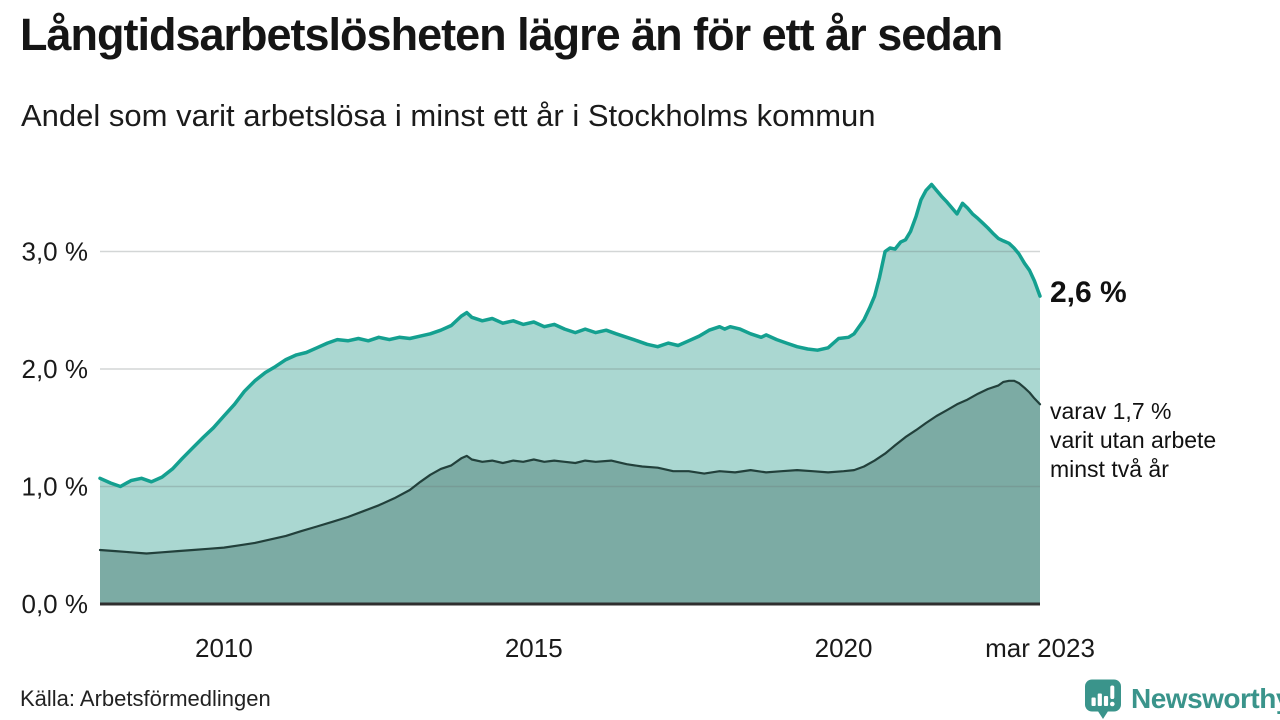 This screenshot has width=1280, height=720. I want to click on y-tick-label: 2,0 %, so click(55, 369).